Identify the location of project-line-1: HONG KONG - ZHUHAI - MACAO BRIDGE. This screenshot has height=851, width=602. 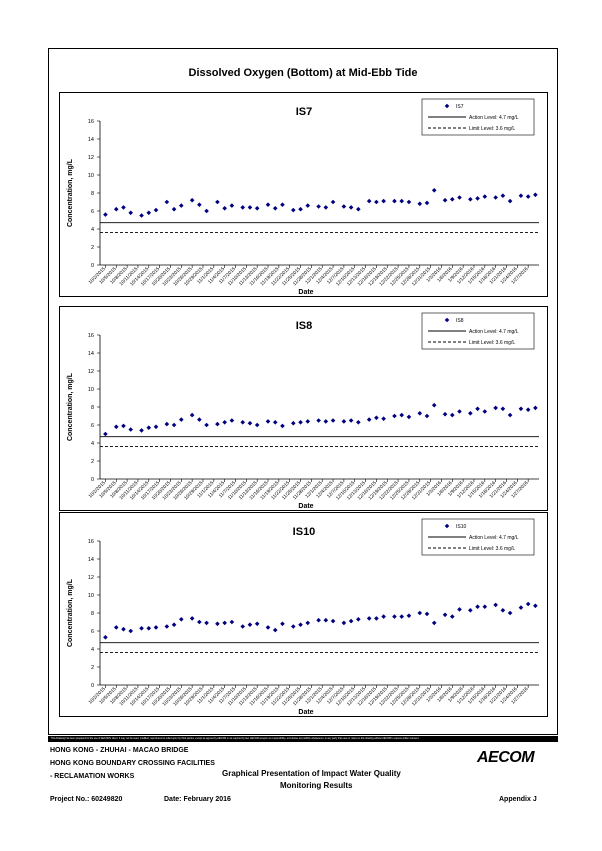
(119, 750).